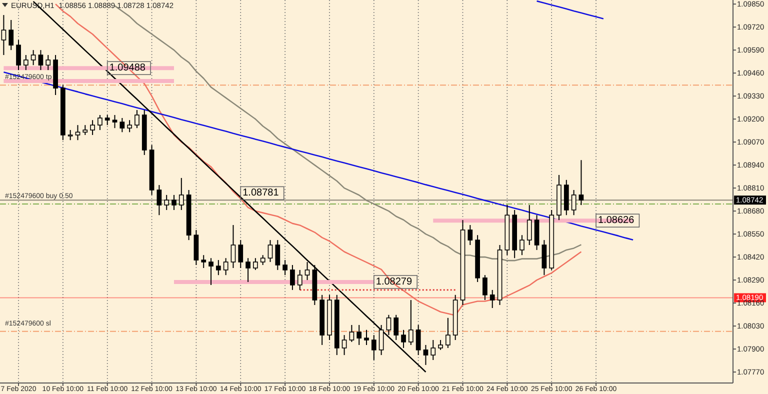 This screenshot has height=394, width=768. What do you see at coordinates (570, 10) in the screenshot?
I see `line-series` at bounding box center [570, 10].